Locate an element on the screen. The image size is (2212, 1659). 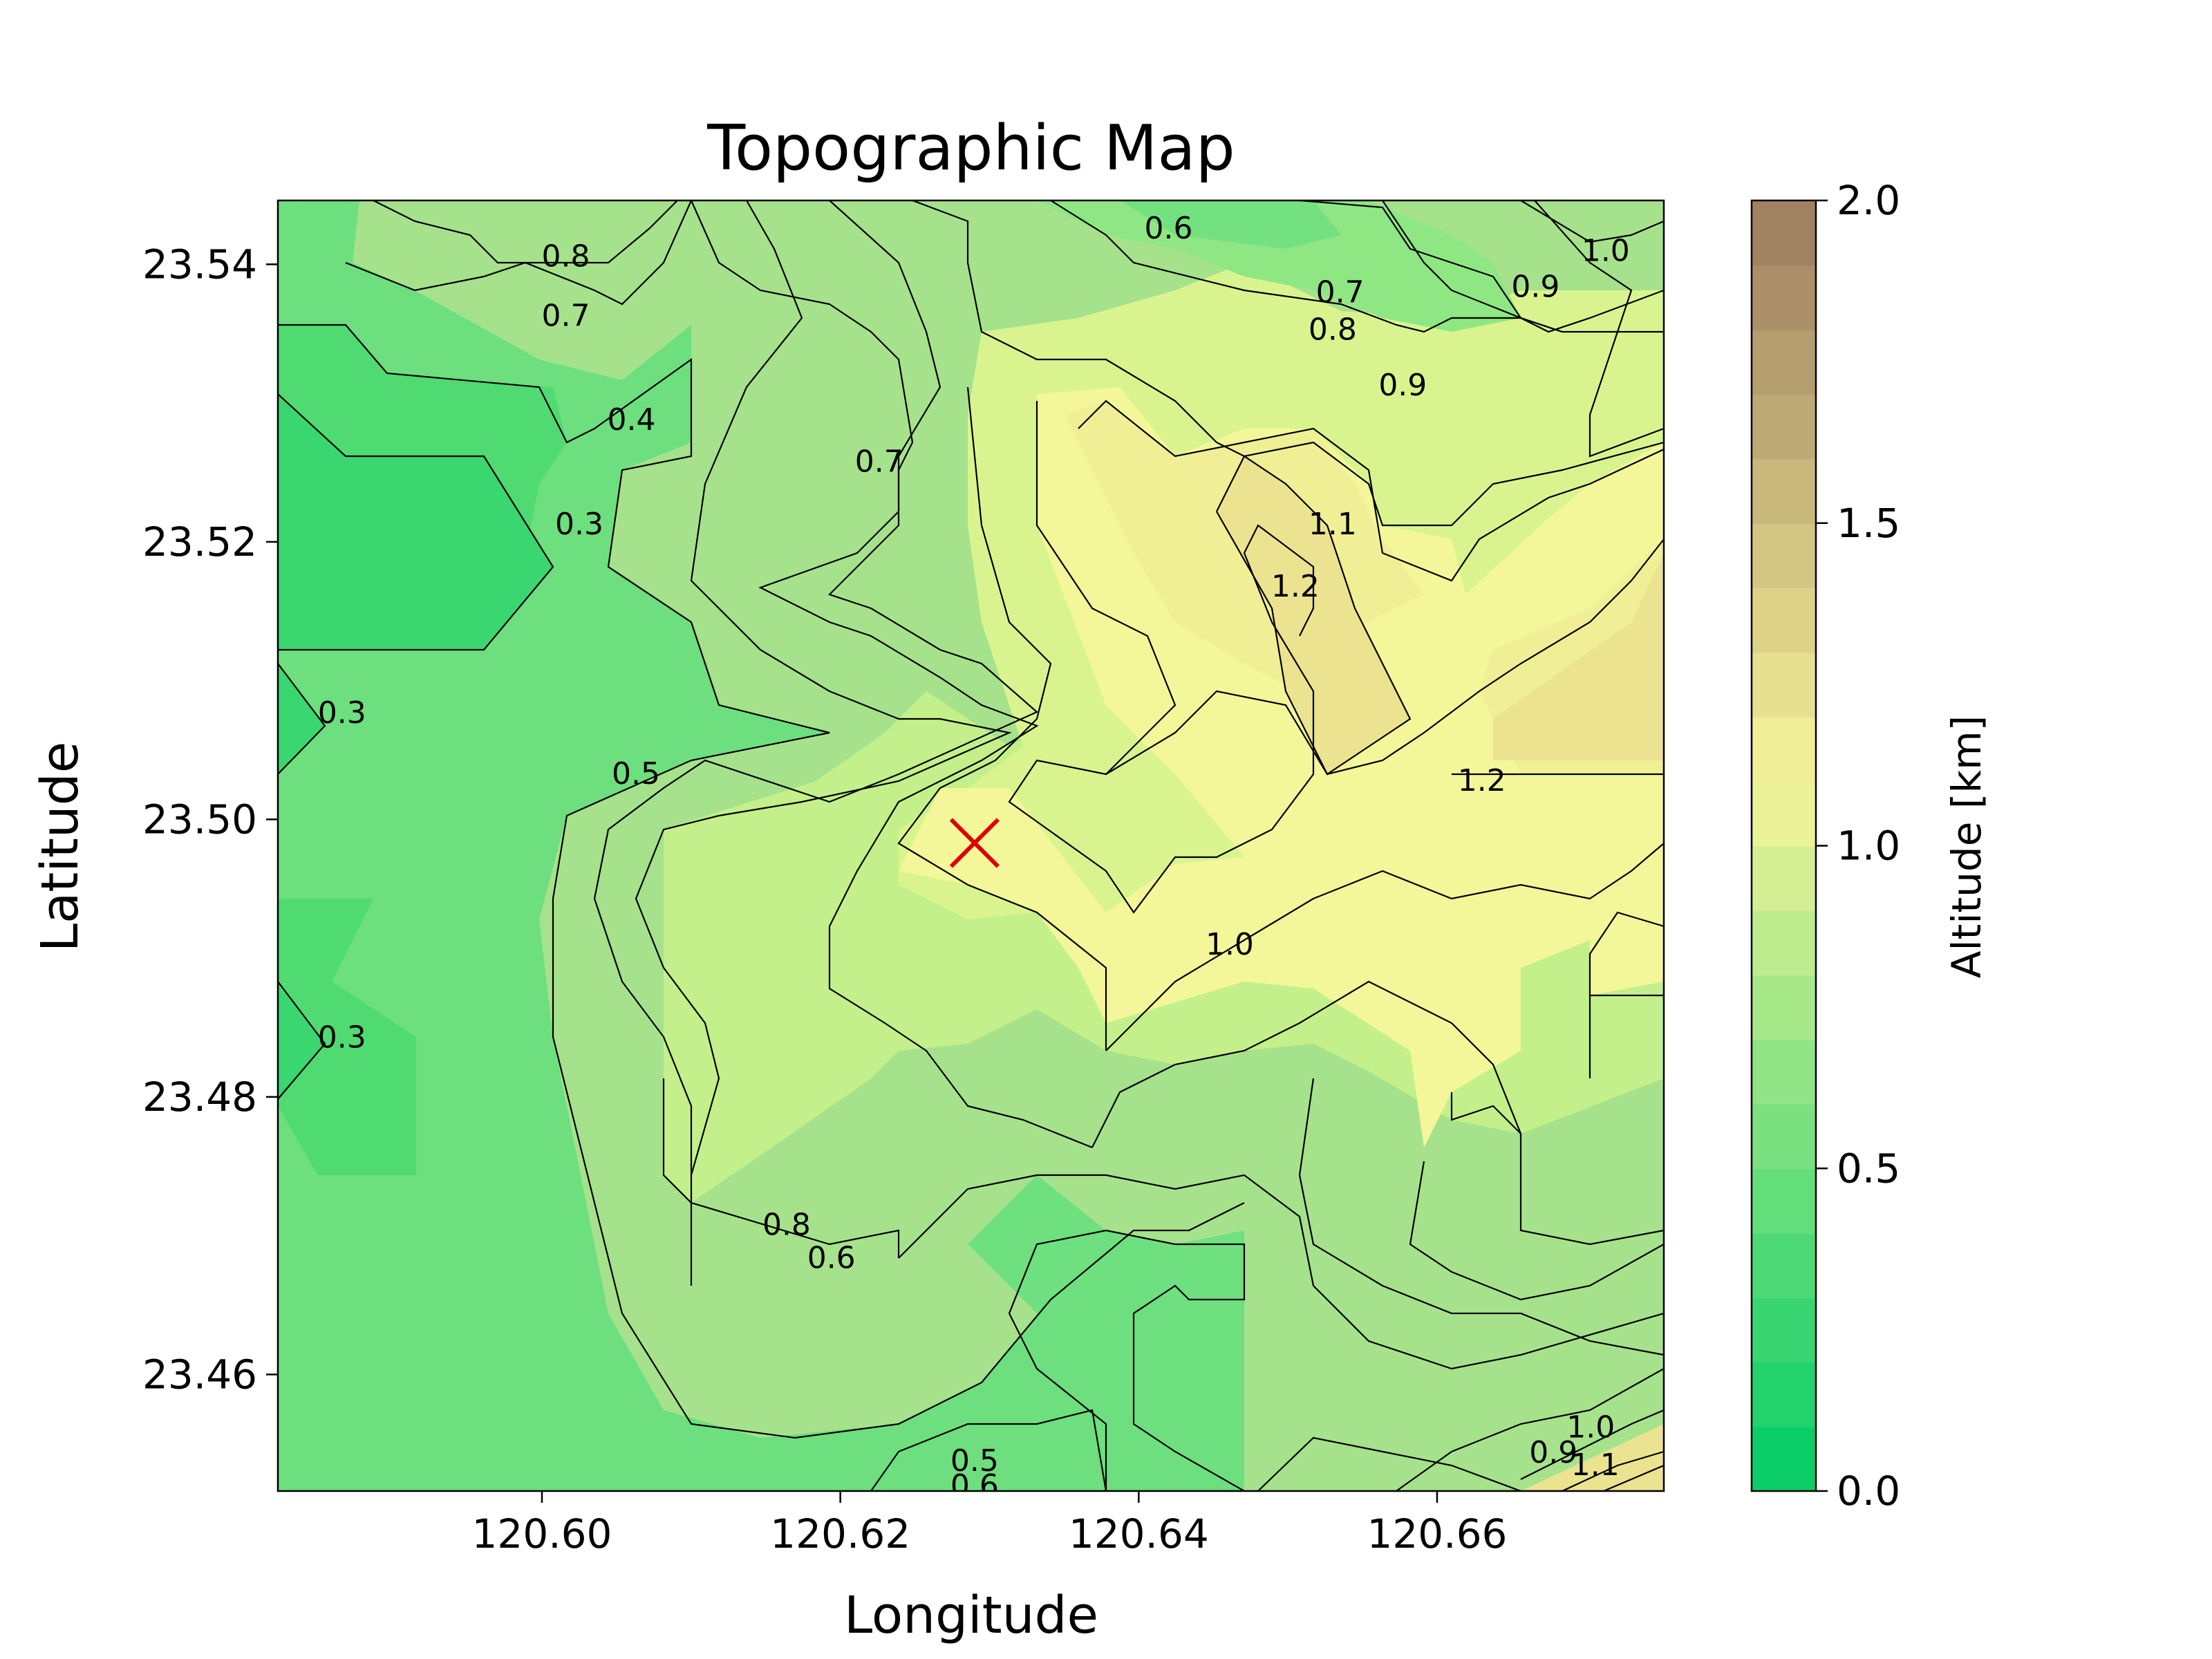
colorbar is located at coordinates (1784, 846).